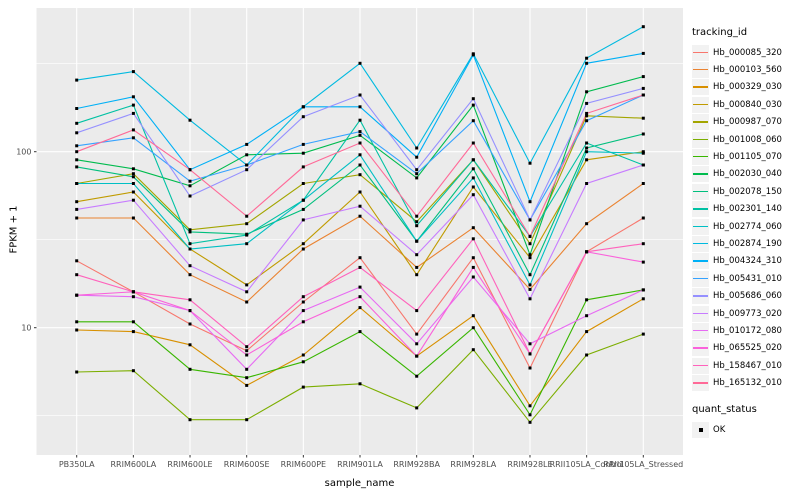 This screenshot has width=800, height=500. I want to click on legend-entry-Hb_002078_150: Hb_002078_150, so click(745, 191).